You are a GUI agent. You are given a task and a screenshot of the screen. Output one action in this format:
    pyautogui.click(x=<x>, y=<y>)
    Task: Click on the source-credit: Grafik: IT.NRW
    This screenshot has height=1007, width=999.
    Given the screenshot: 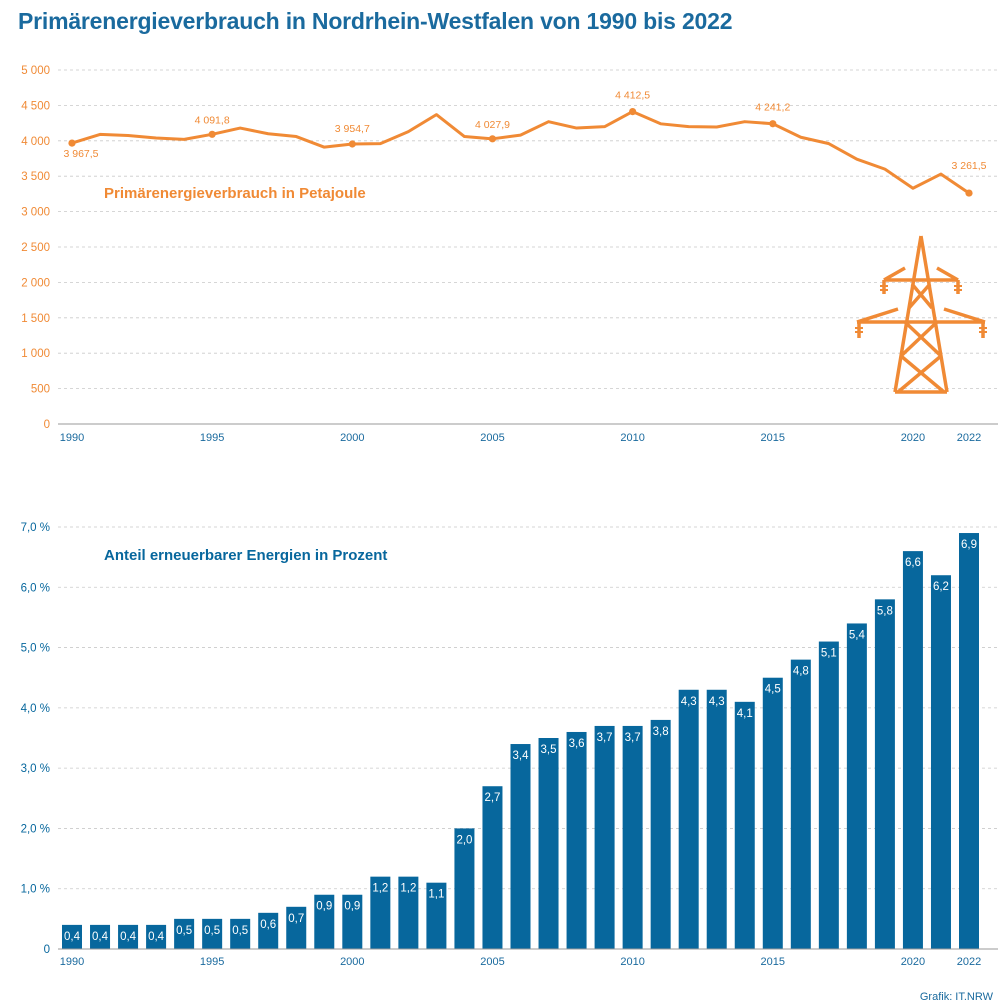 What is the action you would take?
    pyautogui.click(x=956, y=997)
    